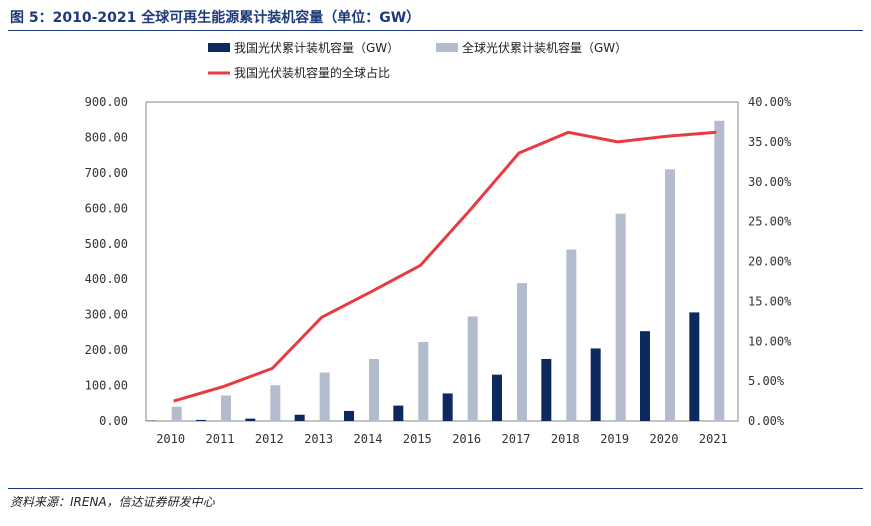 This screenshot has height=526, width=871. Describe the element at coordinates (447, 47) in the screenshot. I see `legend-swatch-global` at that location.